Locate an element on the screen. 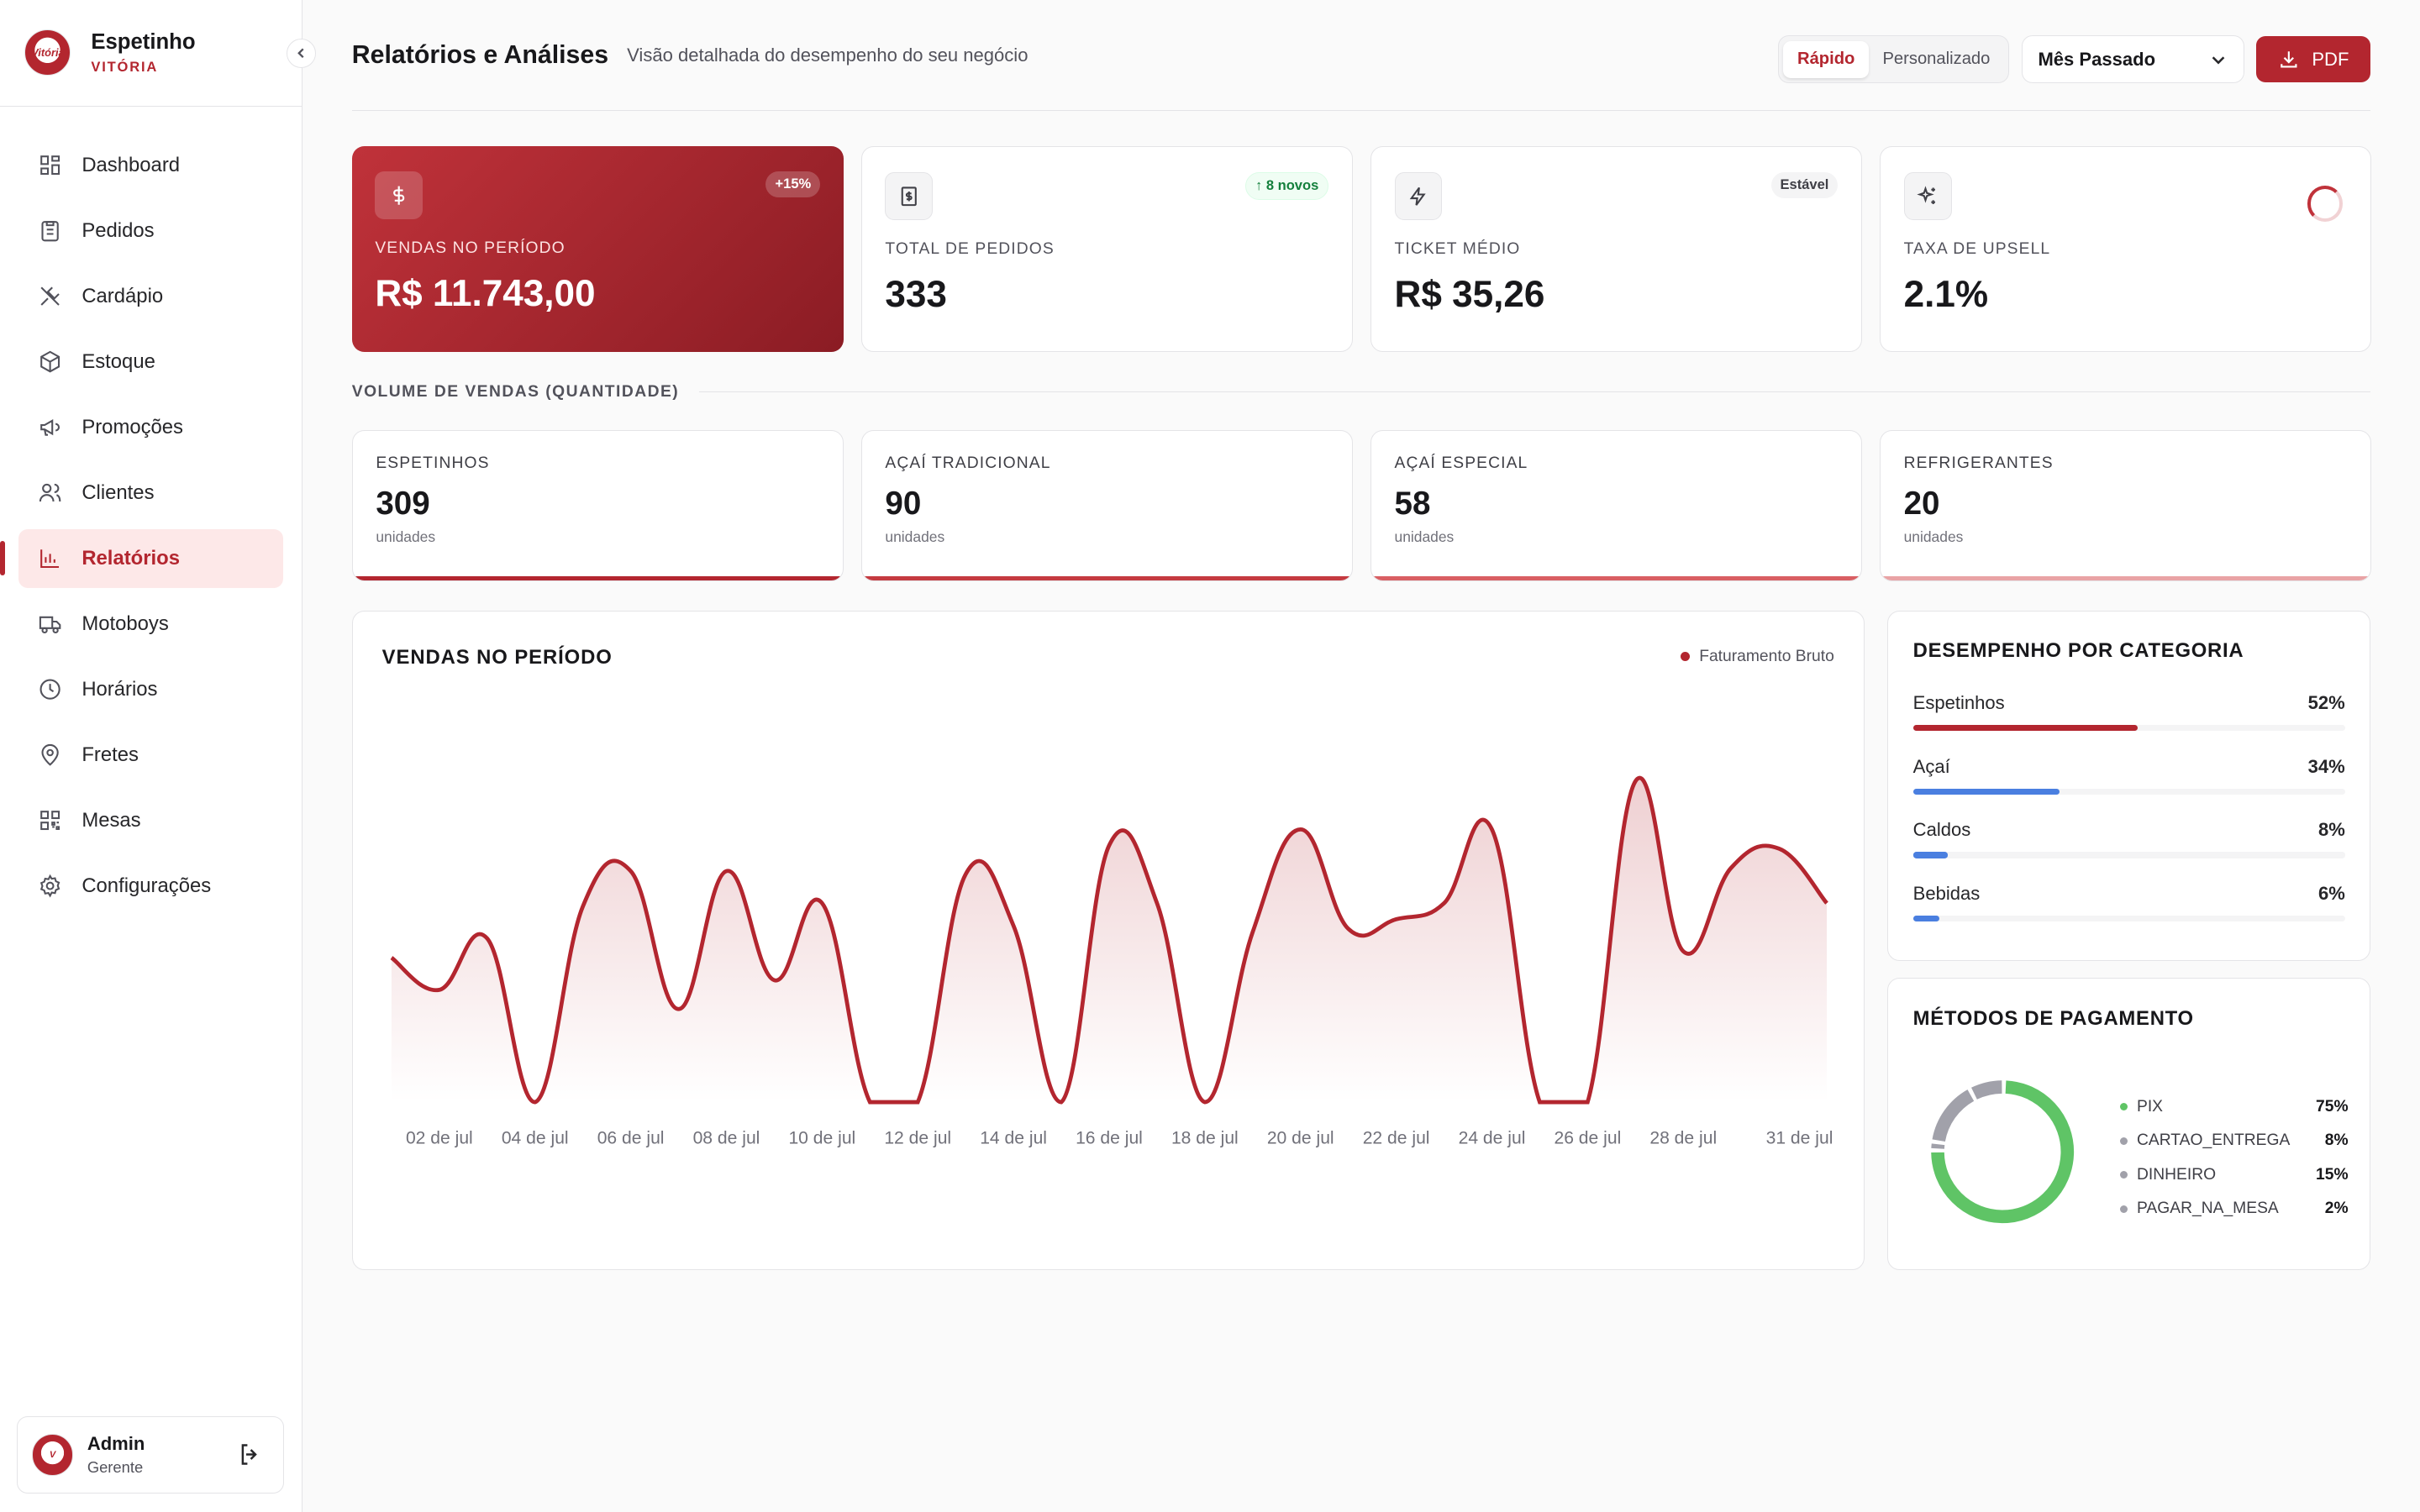 This screenshot has height=1512, width=2420. volume-value: 309 is located at coordinates (597, 504).